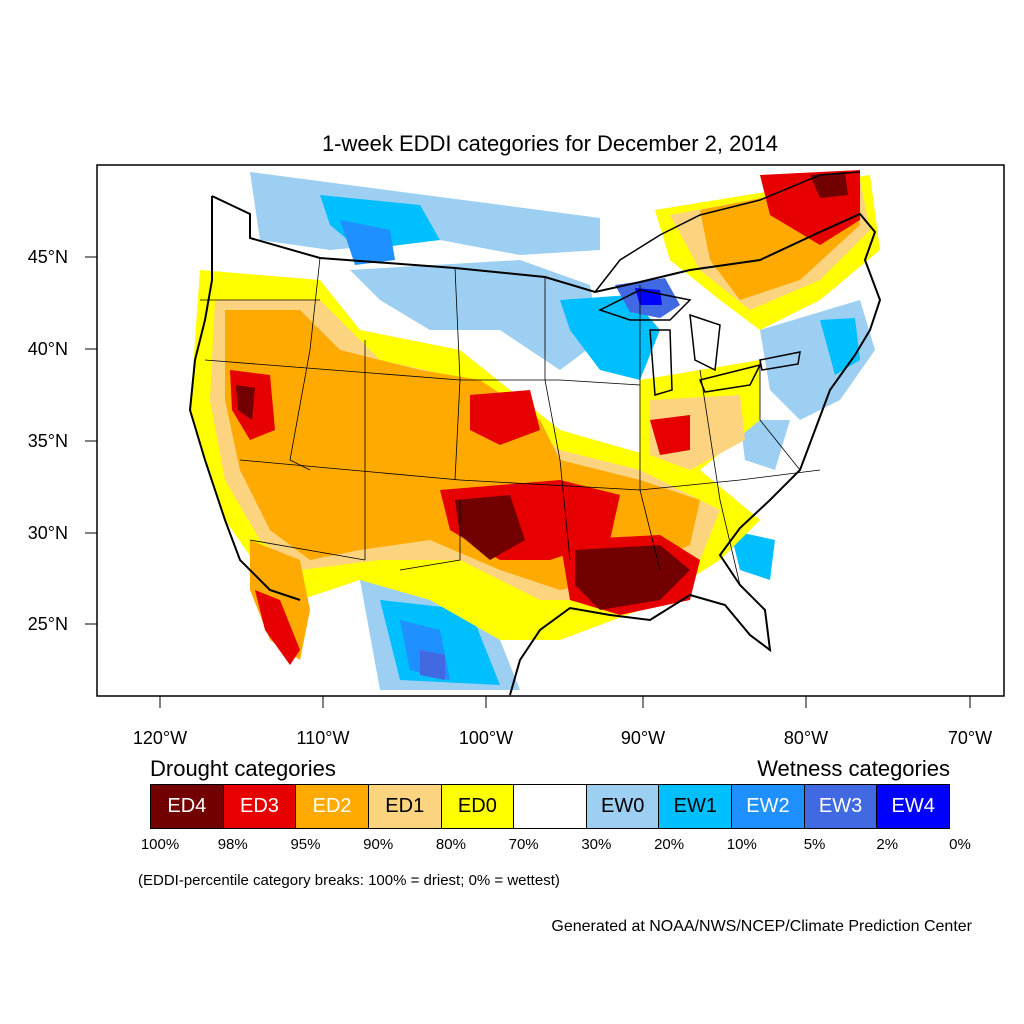  What do you see at coordinates (160, 738) in the screenshot?
I see `lon-tick-label: 120°W` at bounding box center [160, 738].